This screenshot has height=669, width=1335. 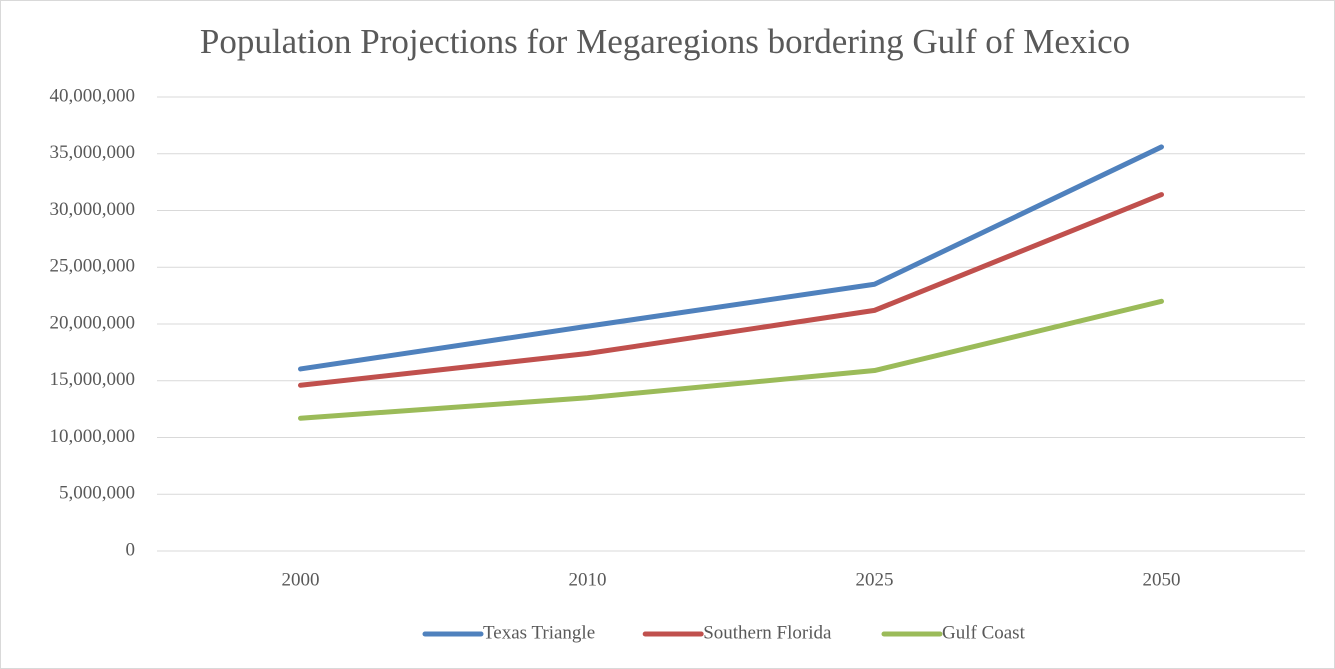 What do you see at coordinates (984, 632) in the screenshot?
I see `legend-label: Gulf Coast` at bounding box center [984, 632].